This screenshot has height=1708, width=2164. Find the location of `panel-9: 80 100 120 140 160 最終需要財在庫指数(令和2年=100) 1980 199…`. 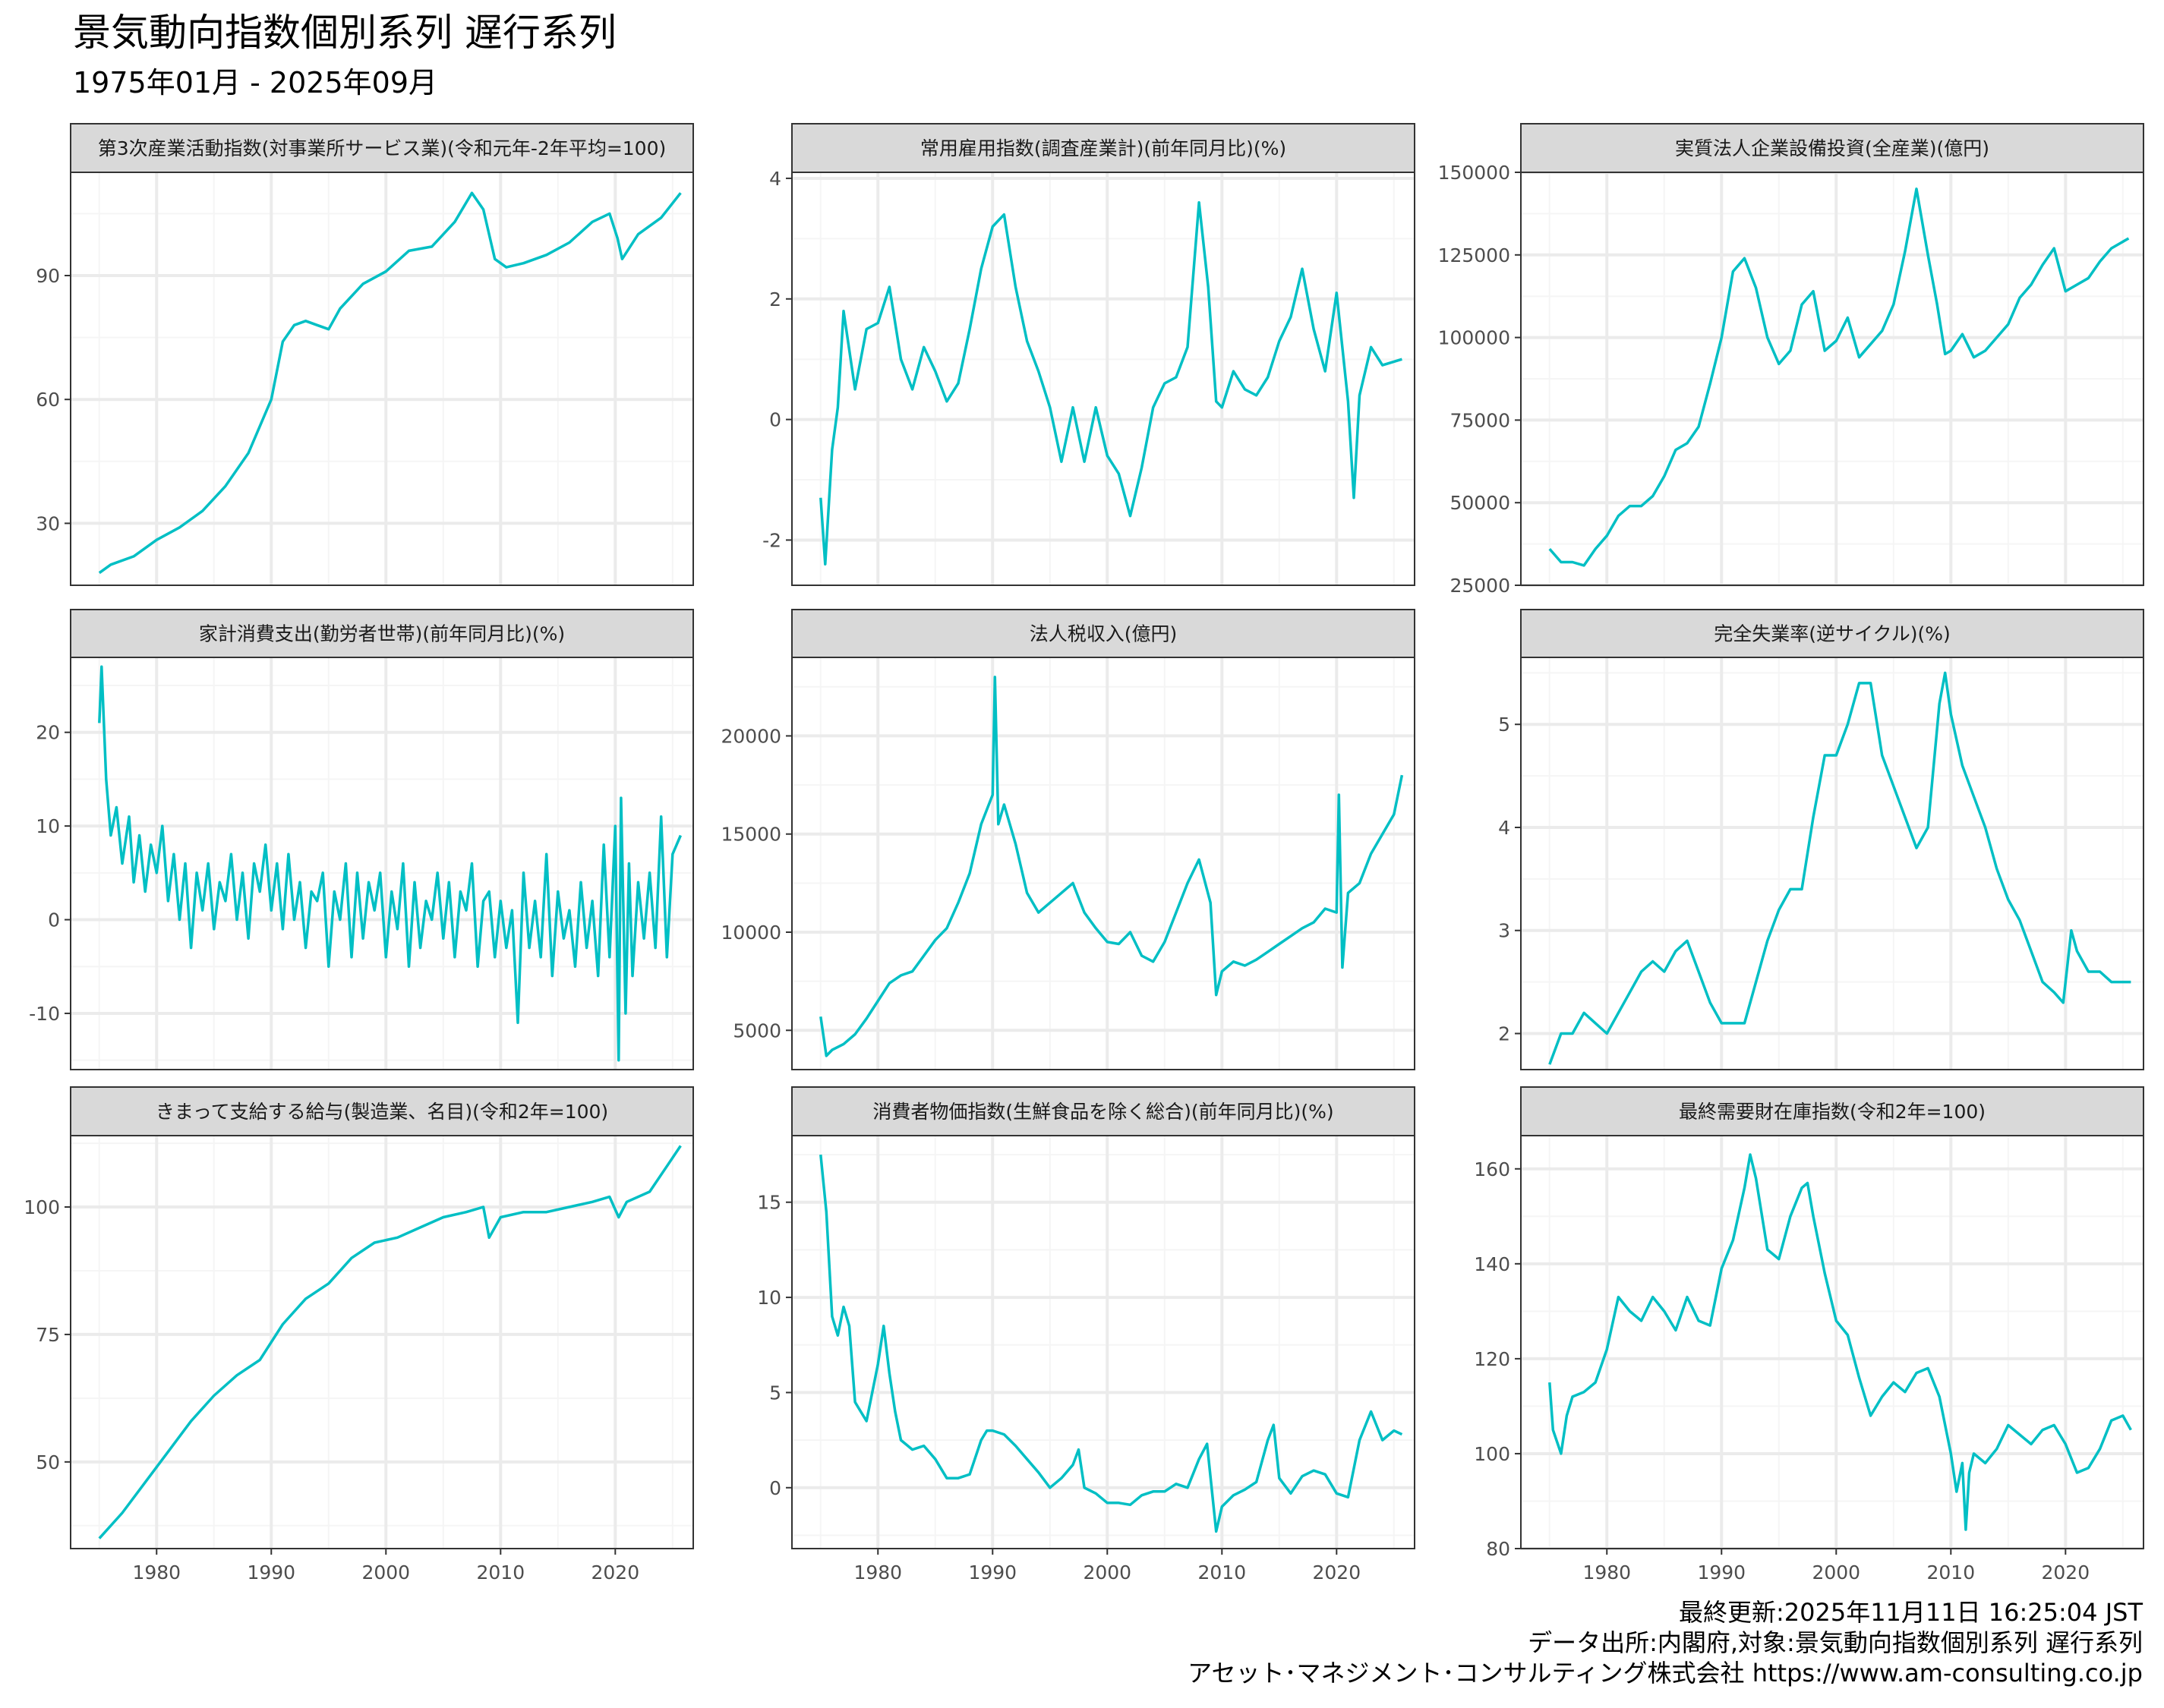

panel-9: 80 100 120 140 160 最終需要財在庫指数(令和2年=100) 1980 199… is located at coordinates (1809, 1335).